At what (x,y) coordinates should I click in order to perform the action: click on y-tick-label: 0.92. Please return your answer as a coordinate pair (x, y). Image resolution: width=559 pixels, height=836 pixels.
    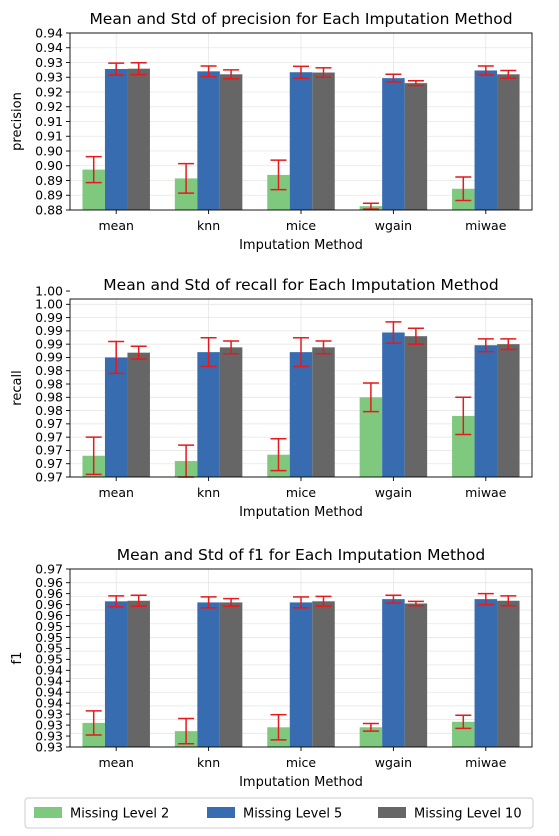
    Looking at the image, I should click on (49, 106).